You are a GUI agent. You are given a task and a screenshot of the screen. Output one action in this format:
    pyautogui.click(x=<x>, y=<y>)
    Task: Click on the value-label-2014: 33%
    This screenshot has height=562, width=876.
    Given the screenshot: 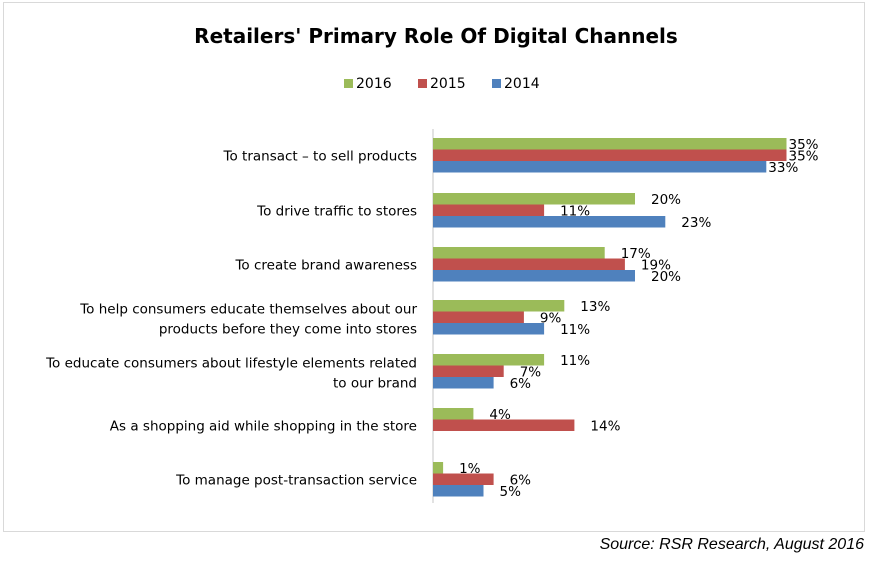 What is the action you would take?
    pyautogui.click(x=783, y=168)
    